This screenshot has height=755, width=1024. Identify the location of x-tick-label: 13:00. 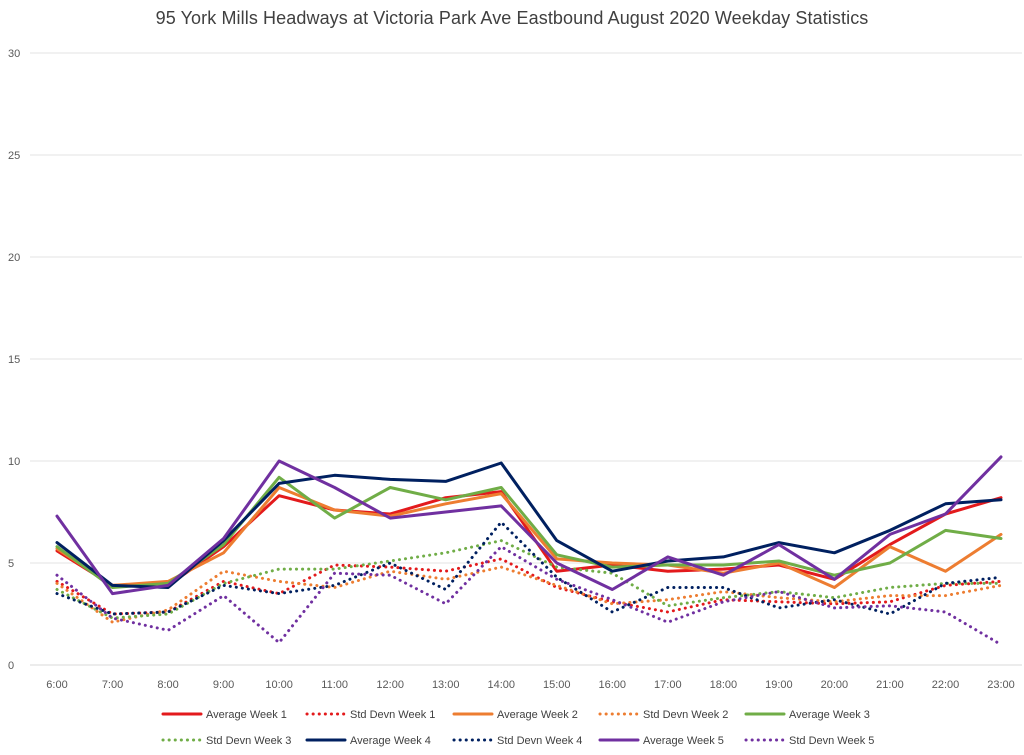
(446, 685).